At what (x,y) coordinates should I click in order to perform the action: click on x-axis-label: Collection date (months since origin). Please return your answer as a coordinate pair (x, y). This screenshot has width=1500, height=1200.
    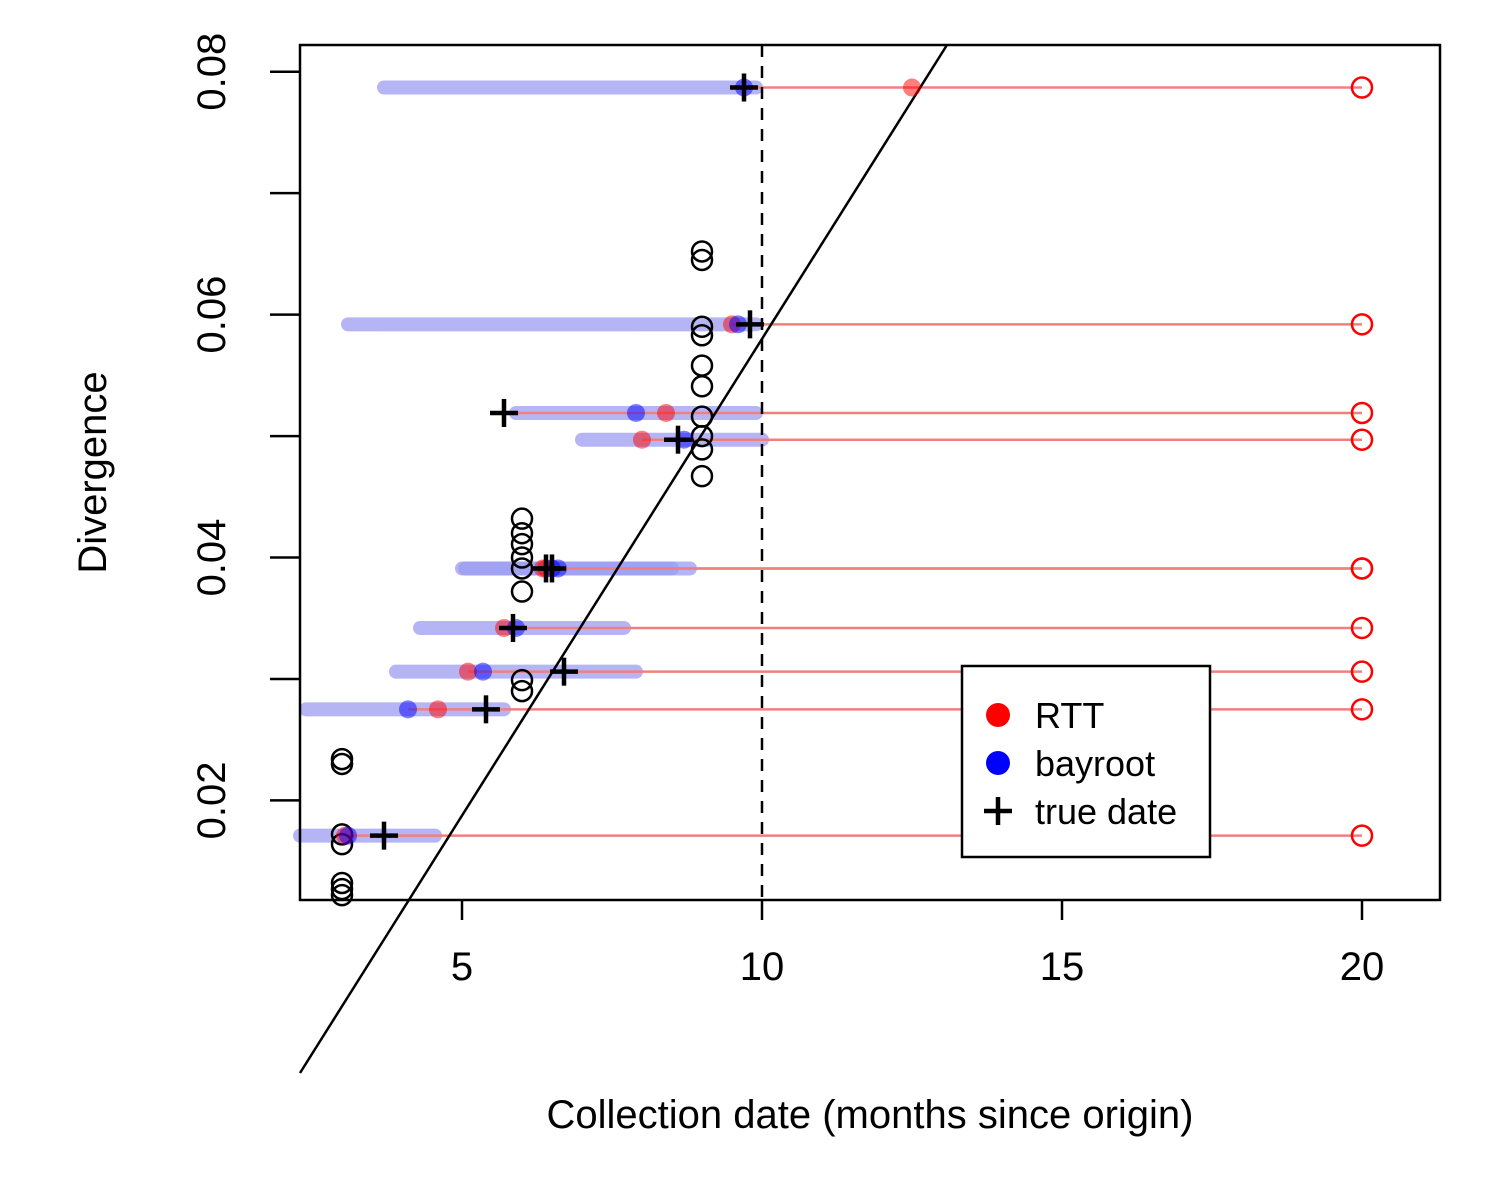
    Looking at the image, I should click on (870, 1115).